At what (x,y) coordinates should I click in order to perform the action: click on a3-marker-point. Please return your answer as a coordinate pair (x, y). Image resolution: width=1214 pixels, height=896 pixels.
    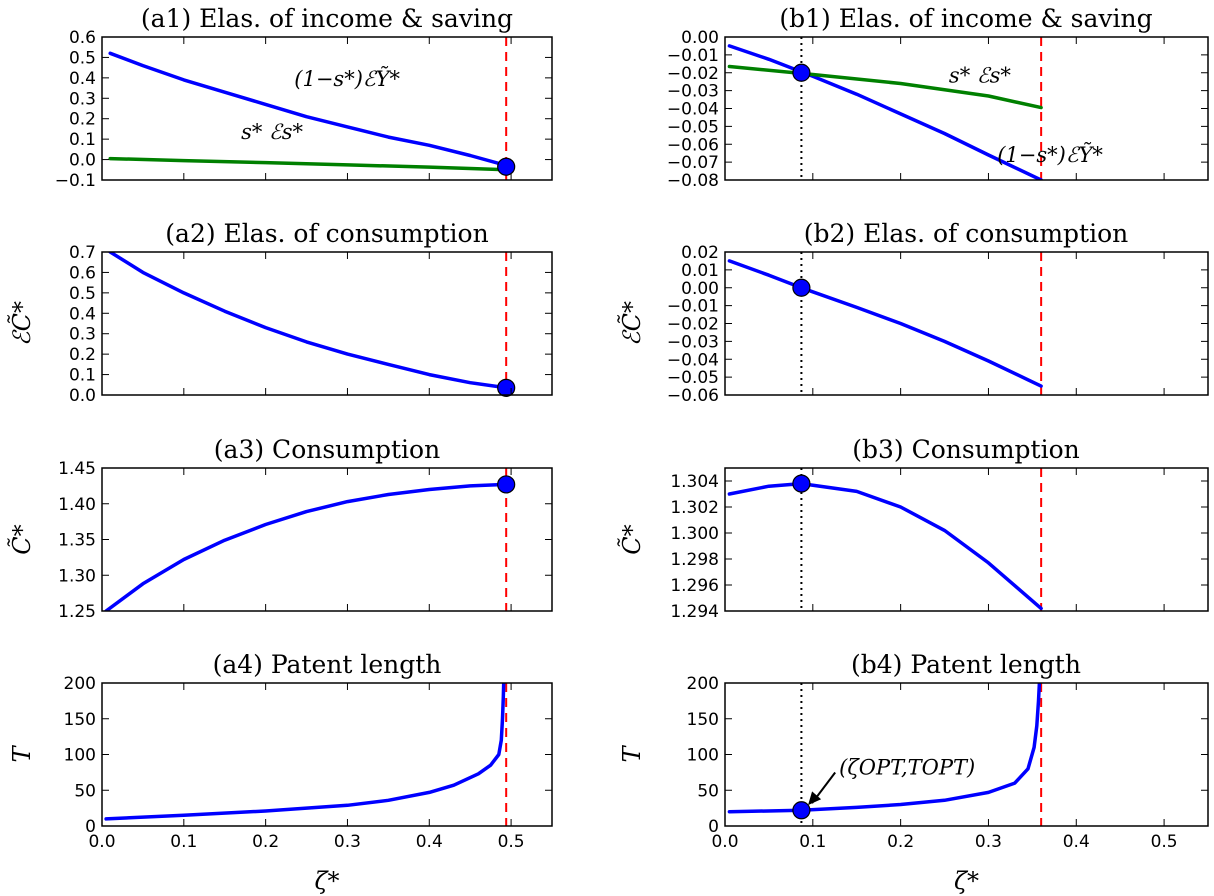
    Looking at the image, I should click on (506, 484).